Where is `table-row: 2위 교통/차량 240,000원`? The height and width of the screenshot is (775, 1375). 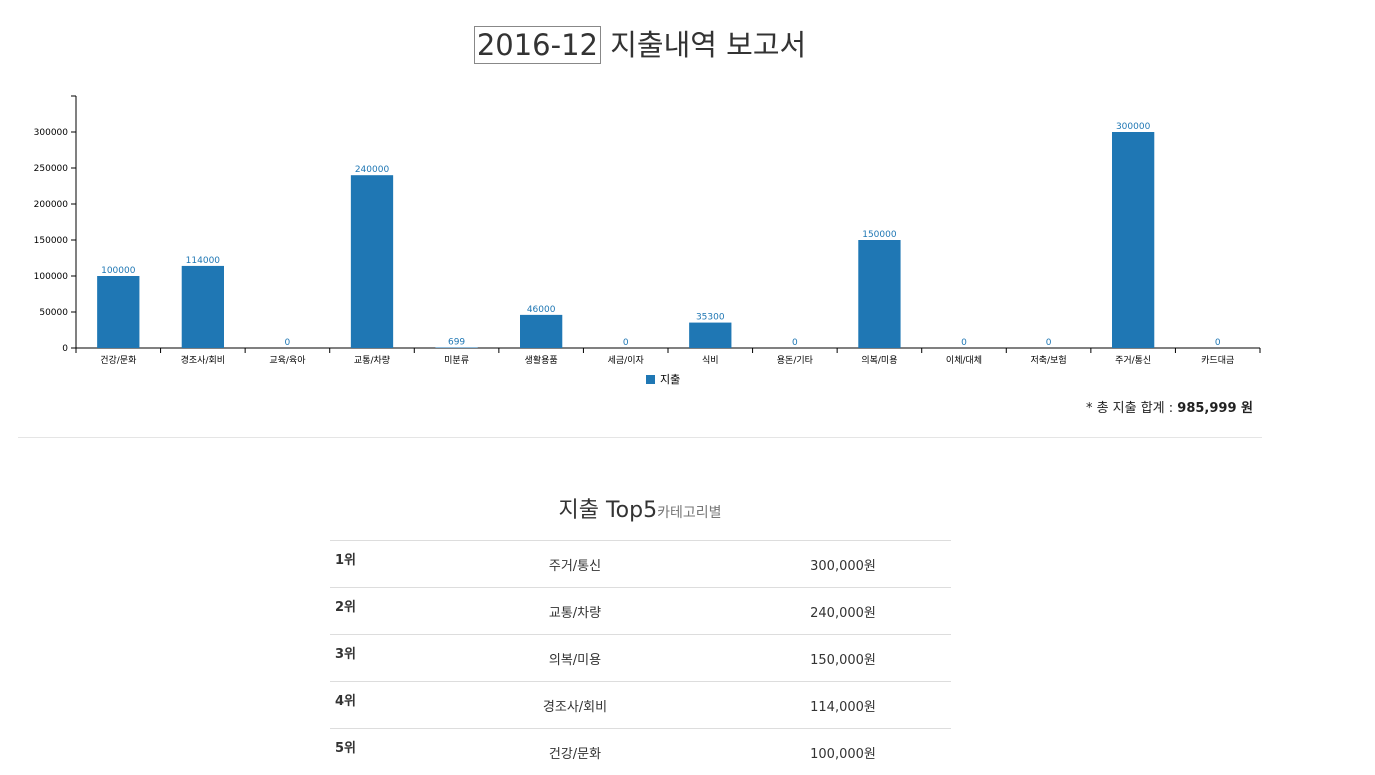
table-row: 2위 교통/차량 240,000원 is located at coordinates (640, 611).